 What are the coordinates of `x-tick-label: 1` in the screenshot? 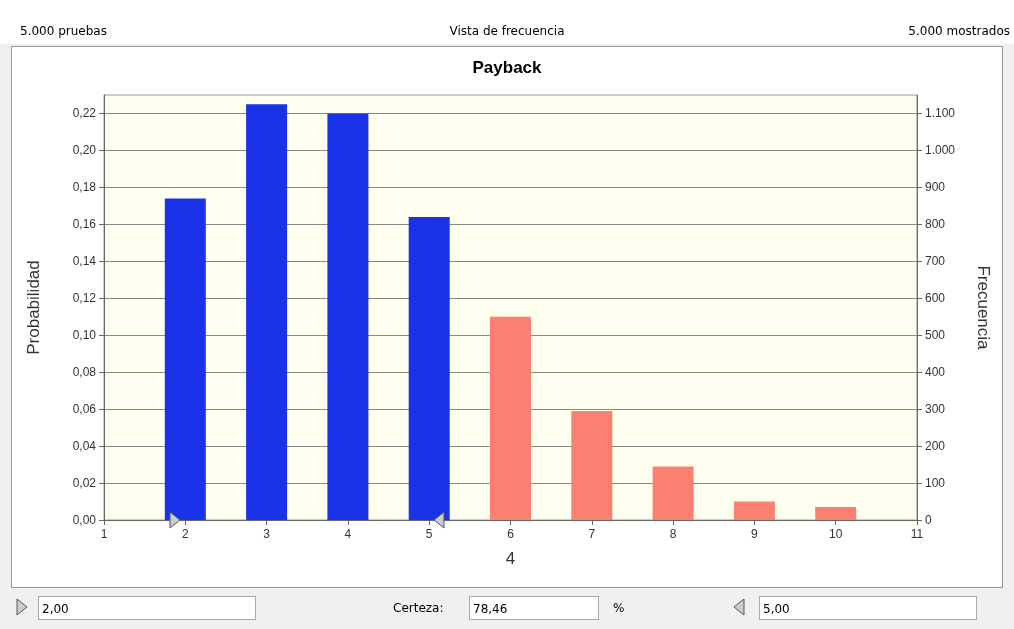 It's located at (104, 534).